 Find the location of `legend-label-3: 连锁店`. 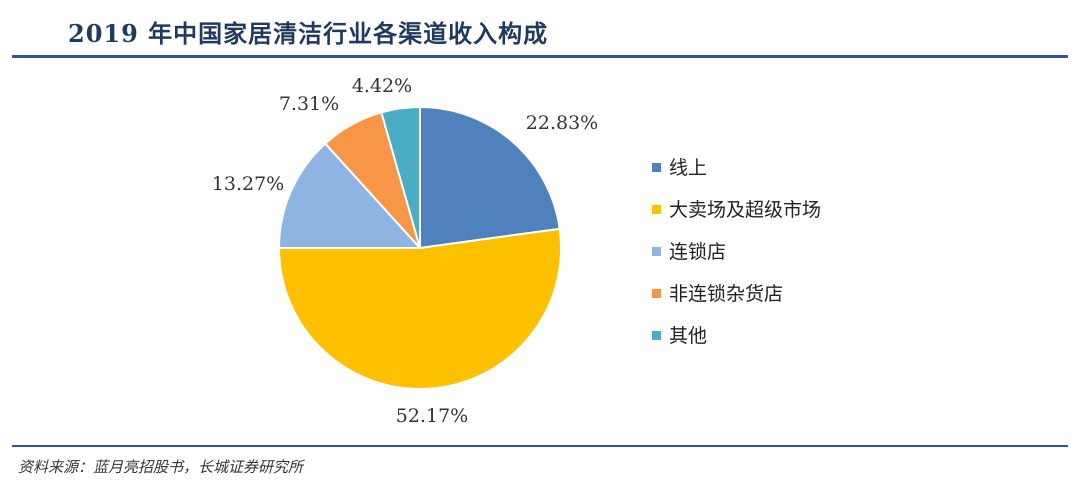

legend-label-3: 连锁店 is located at coordinates (697, 252).